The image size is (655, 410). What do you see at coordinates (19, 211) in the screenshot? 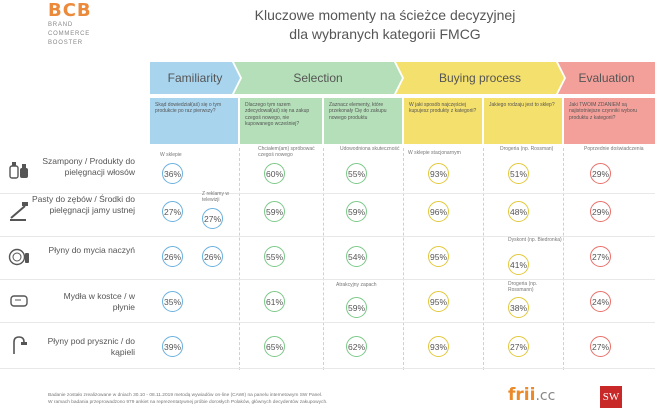
I see `toothbrush-icon` at bounding box center [19, 211].